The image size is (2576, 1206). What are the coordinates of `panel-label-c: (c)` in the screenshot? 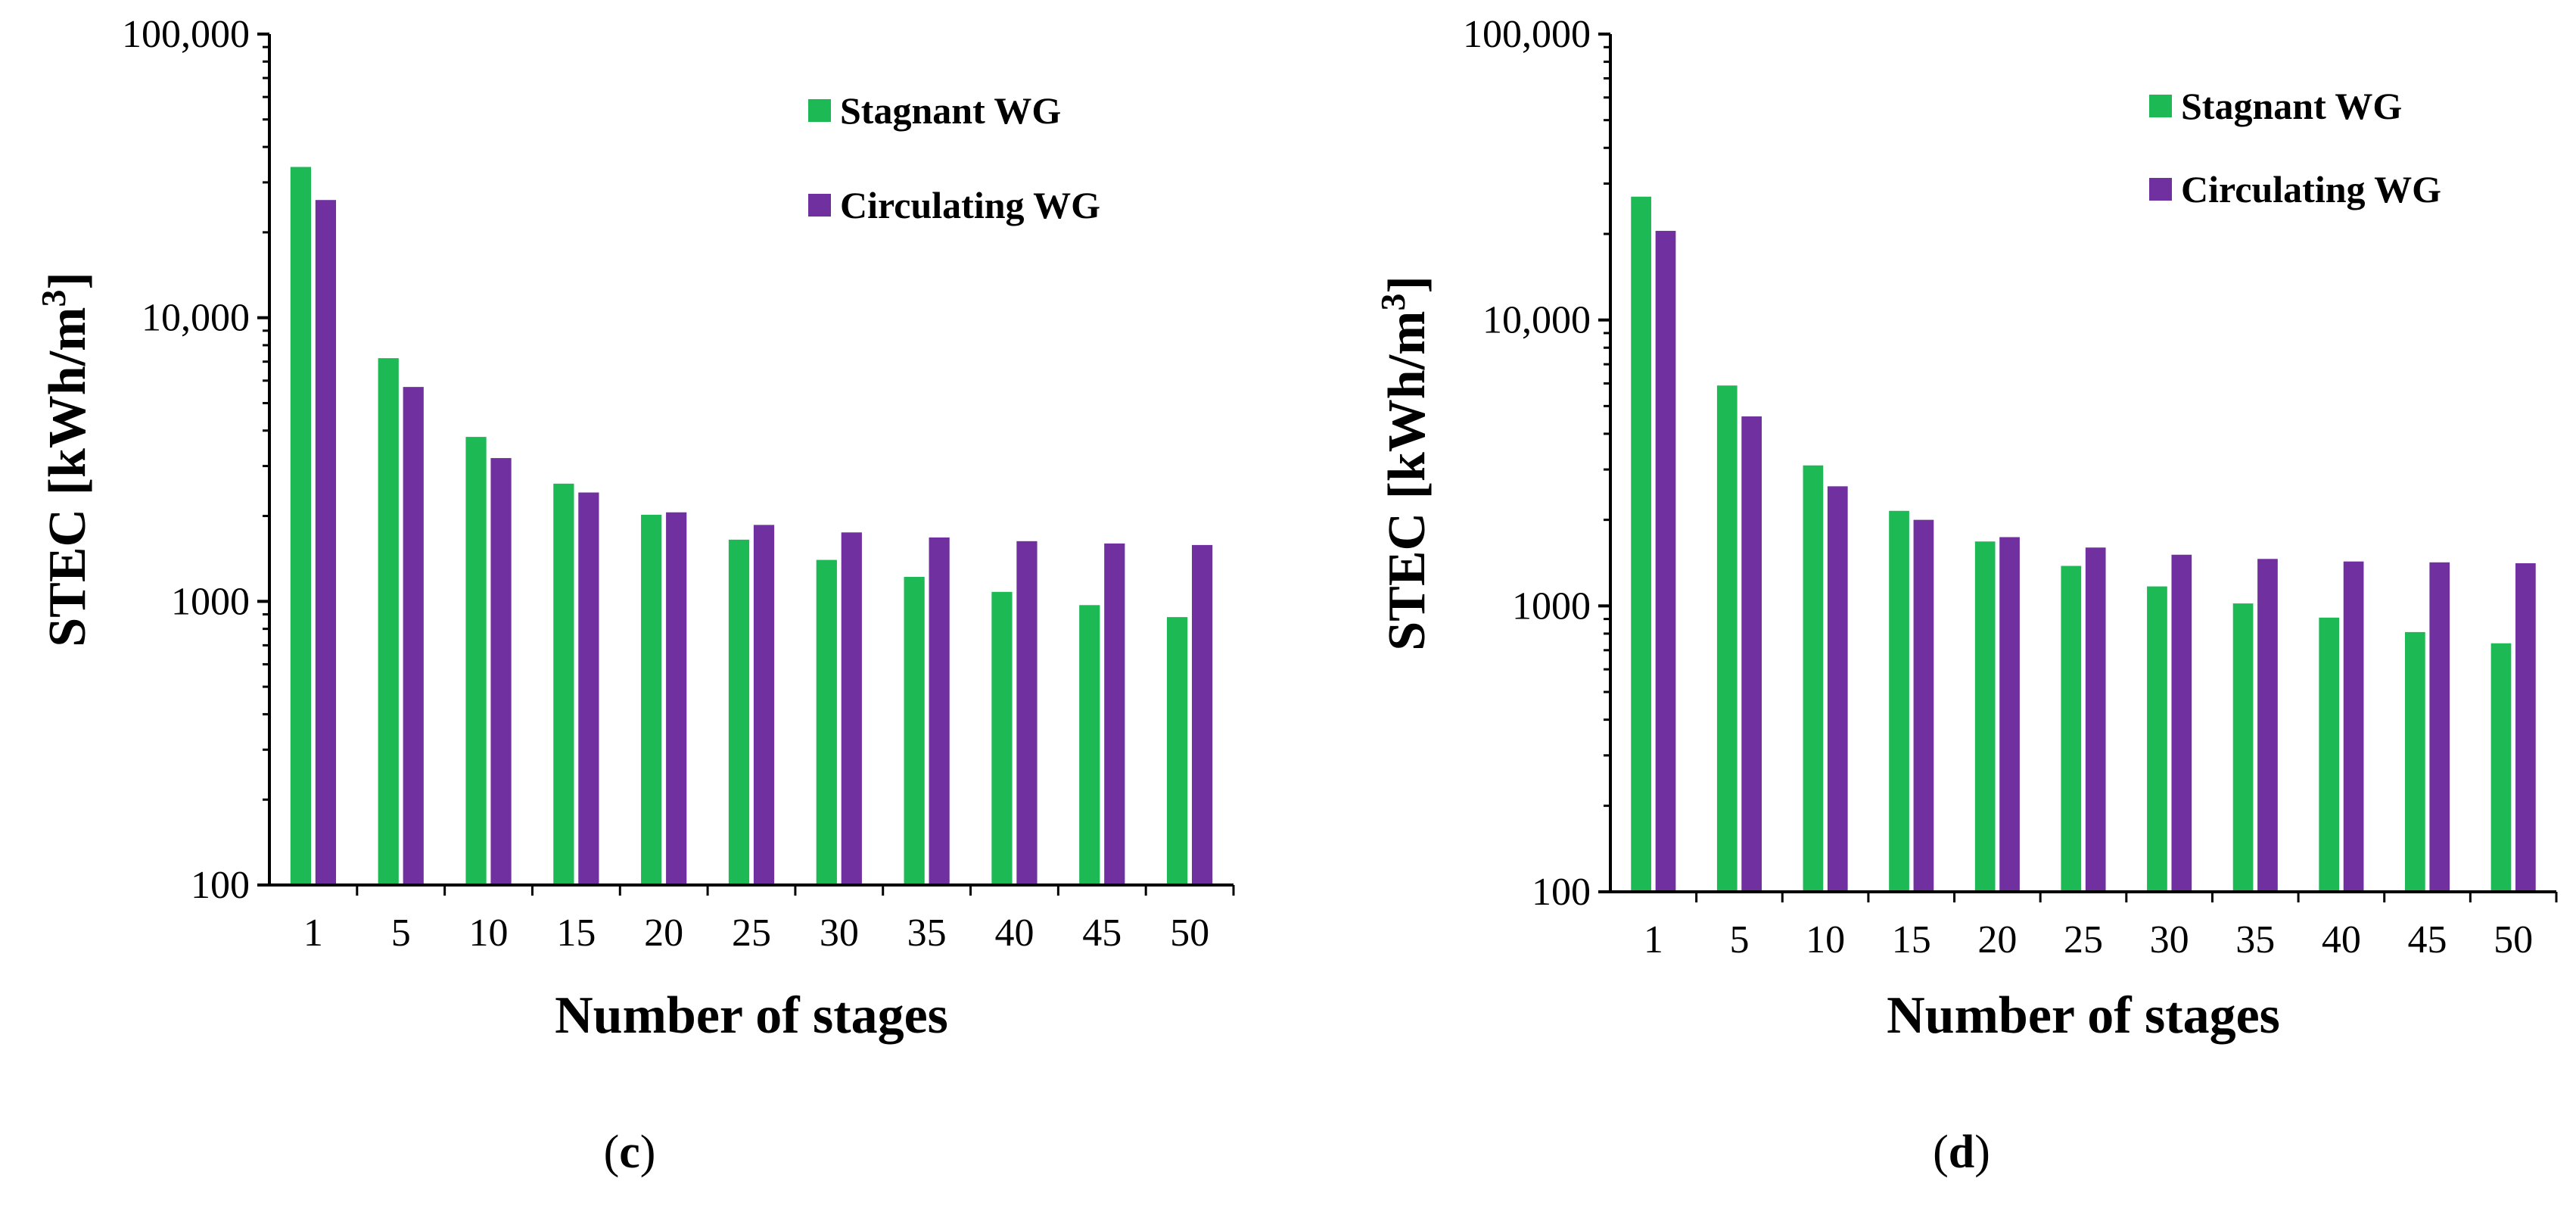 It's located at (630, 1152).